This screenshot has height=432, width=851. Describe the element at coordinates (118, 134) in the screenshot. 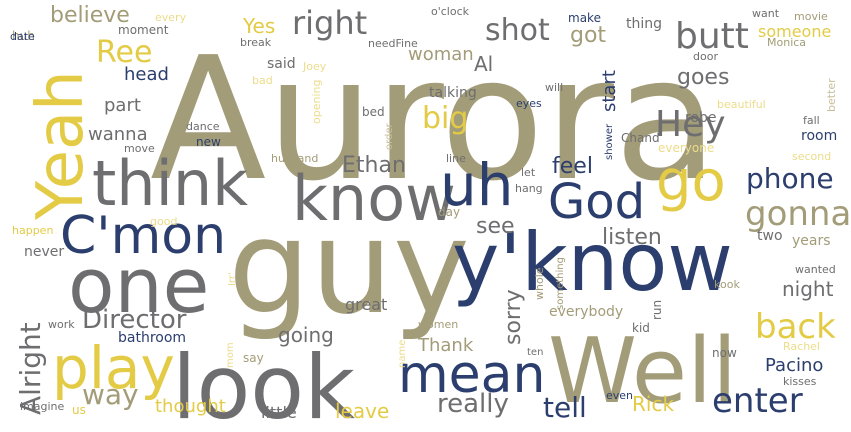

I see `word-wanna: wanna` at that location.